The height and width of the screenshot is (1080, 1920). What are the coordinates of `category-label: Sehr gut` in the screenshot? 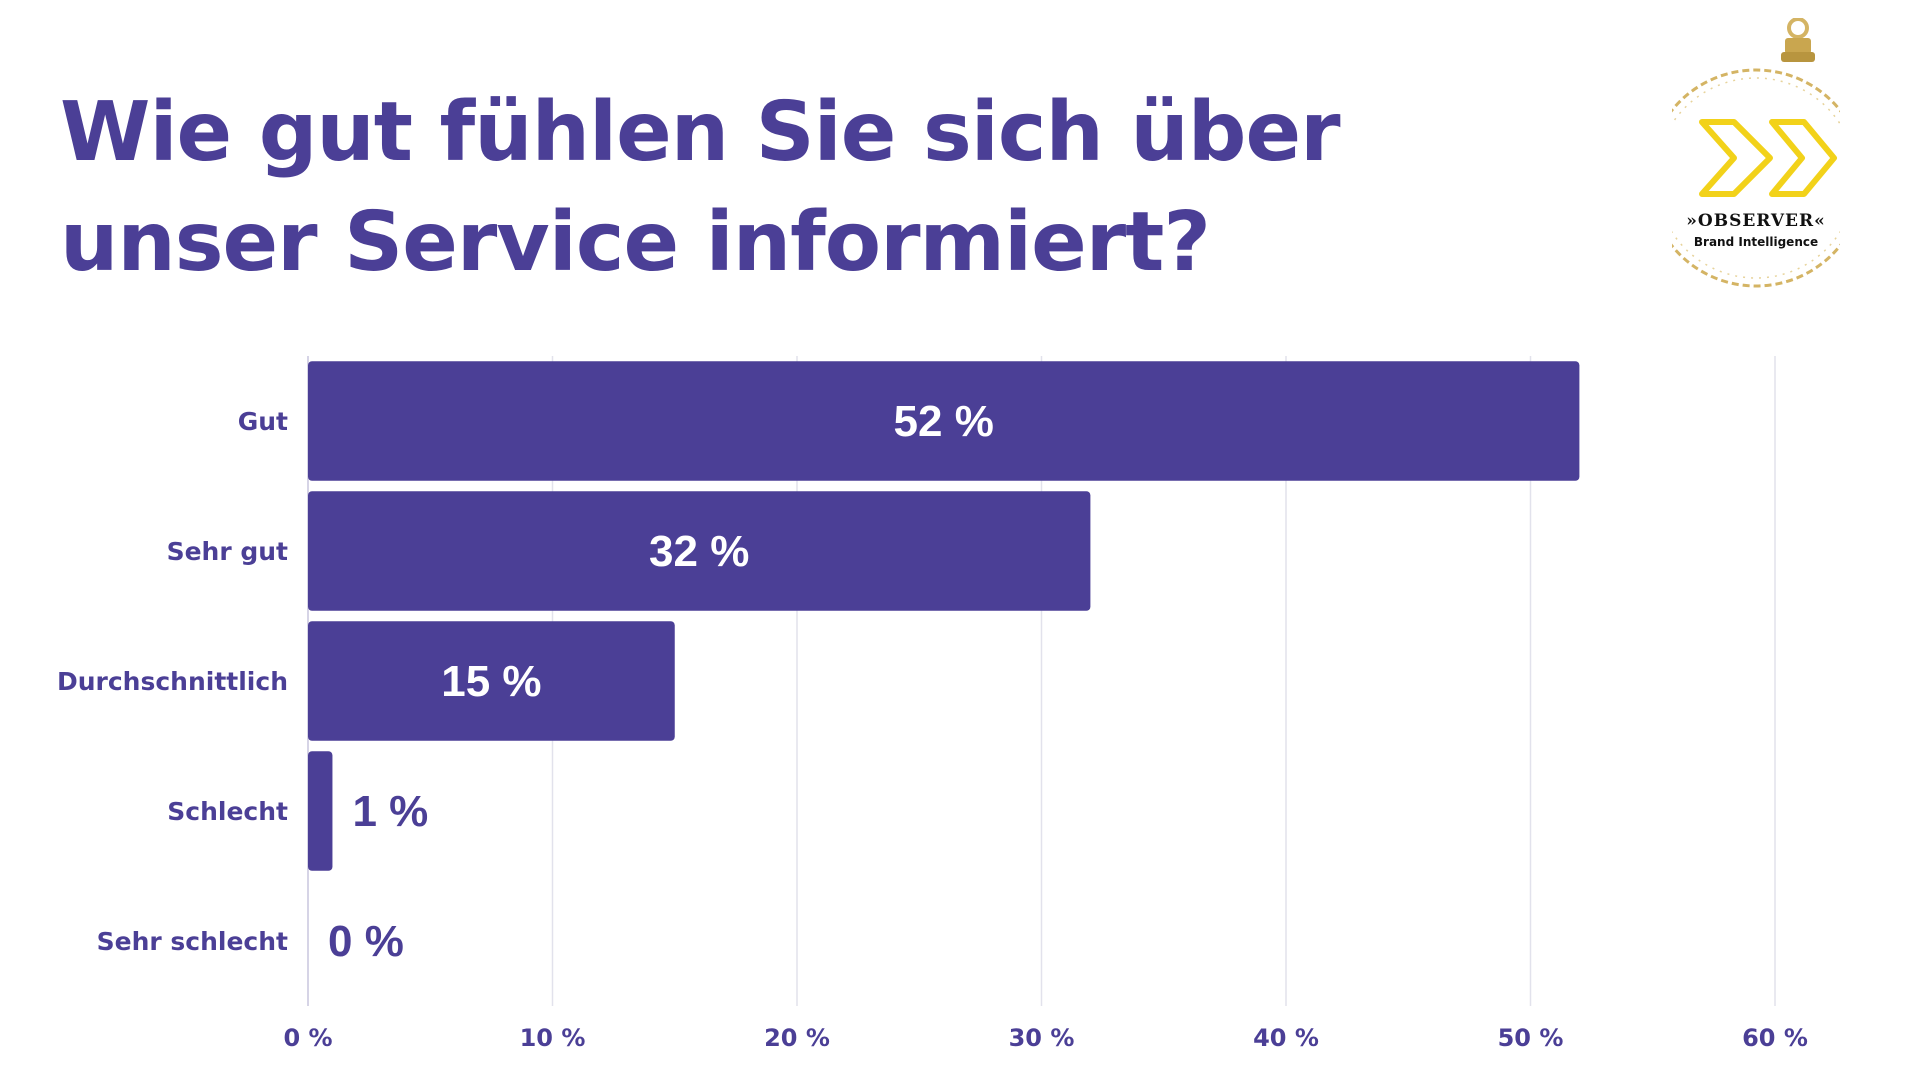 It's located at (227, 551).